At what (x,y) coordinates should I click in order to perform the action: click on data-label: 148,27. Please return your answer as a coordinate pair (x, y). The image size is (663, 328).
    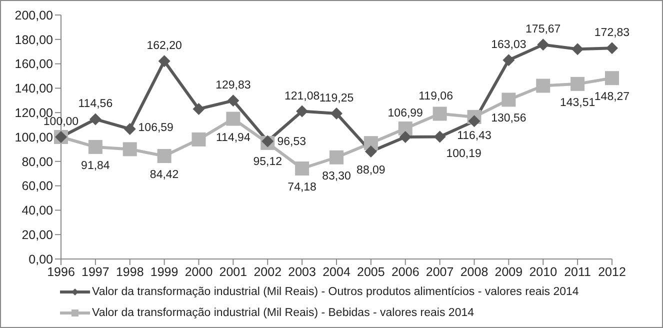
    Looking at the image, I should click on (612, 97).